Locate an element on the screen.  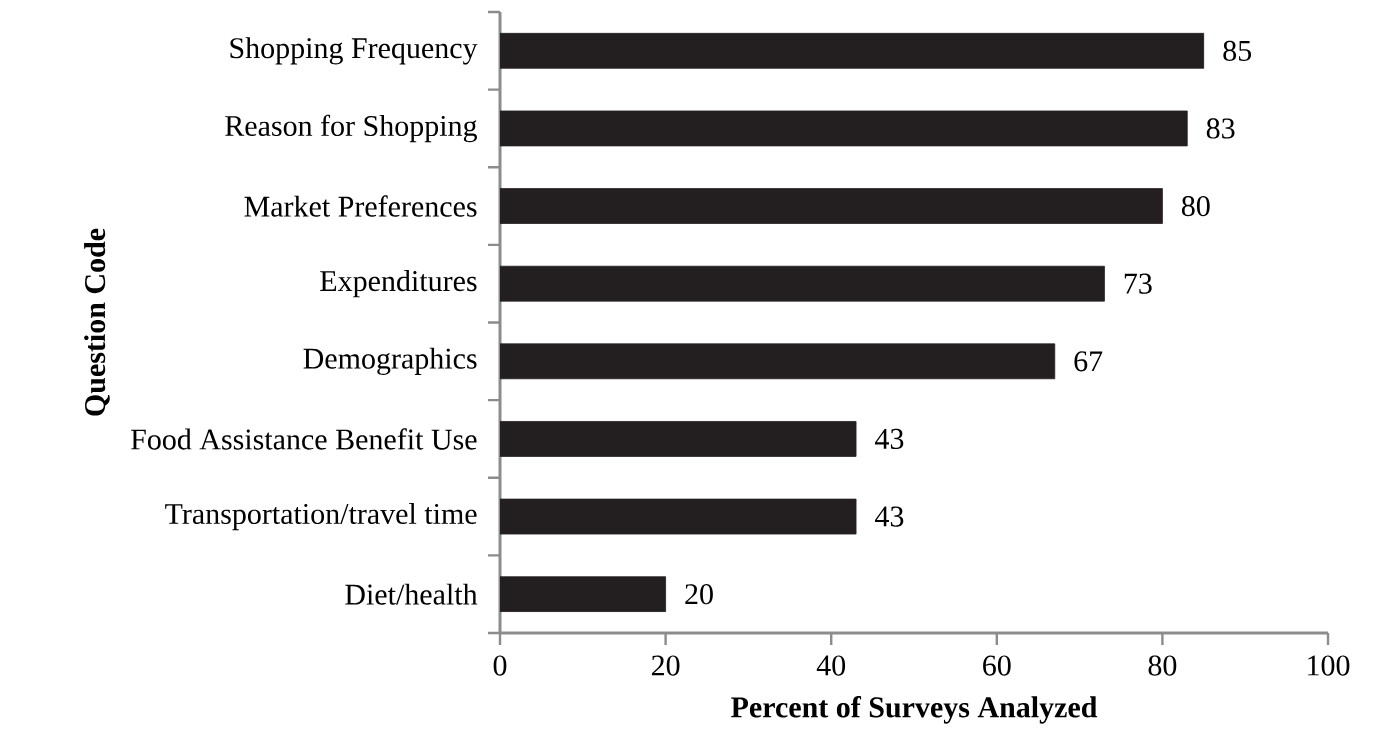
data-label: 80 is located at coordinates (1195, 206).